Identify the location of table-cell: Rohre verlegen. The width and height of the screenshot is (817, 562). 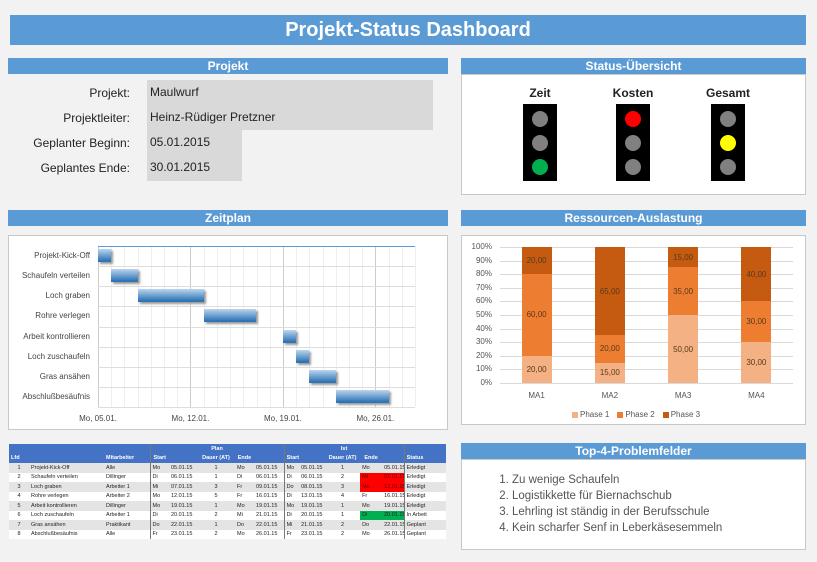
(50, 496).